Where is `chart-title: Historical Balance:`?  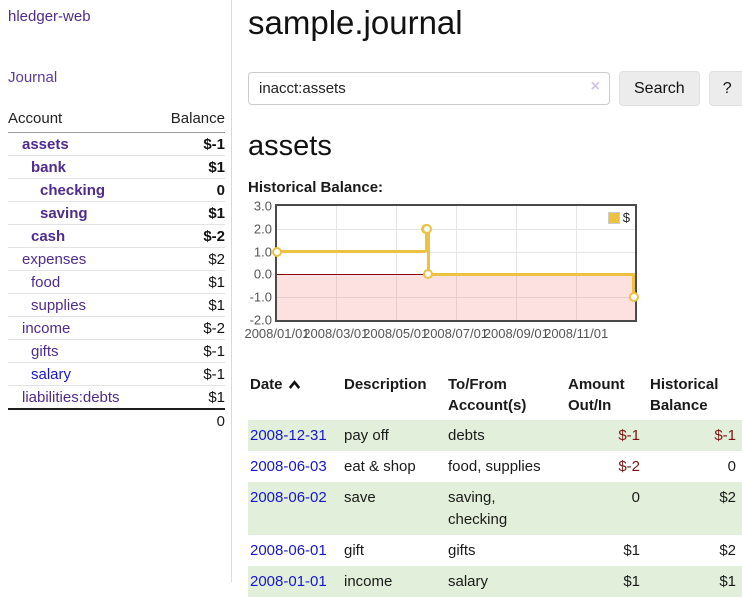
chart-title: Historical Balance: is located at coordinates (316, 187).